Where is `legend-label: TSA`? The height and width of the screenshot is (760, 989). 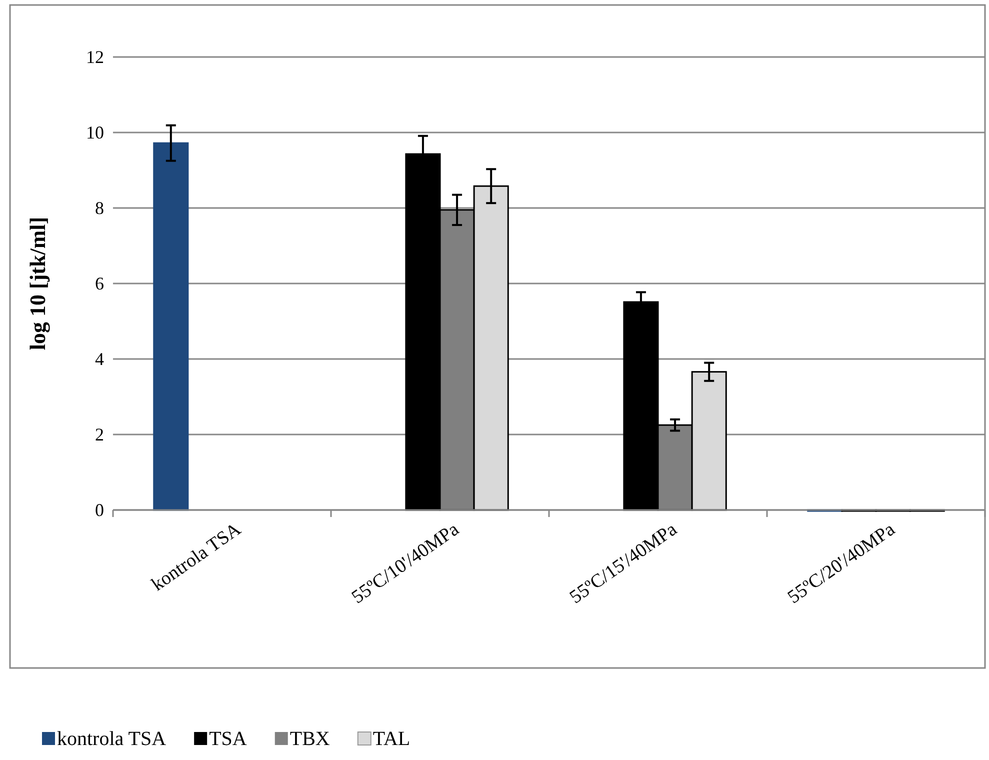 legend-label: TSA is located at coordinates (228, 739).